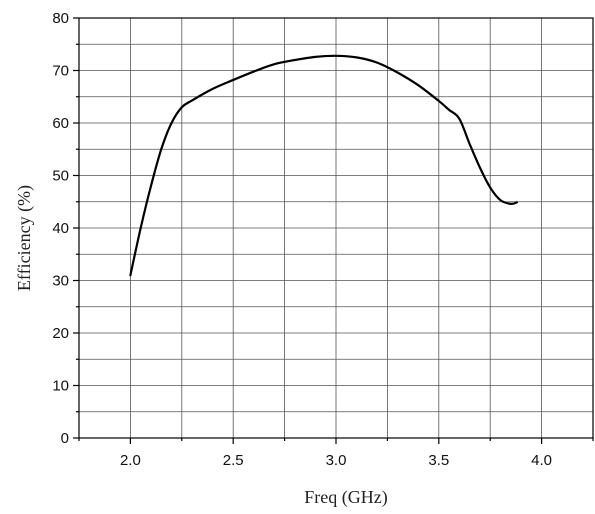  Describe the element at coordinates (438, 460) in the screenshot. I see `x-tick-label: 3.5` at that location.